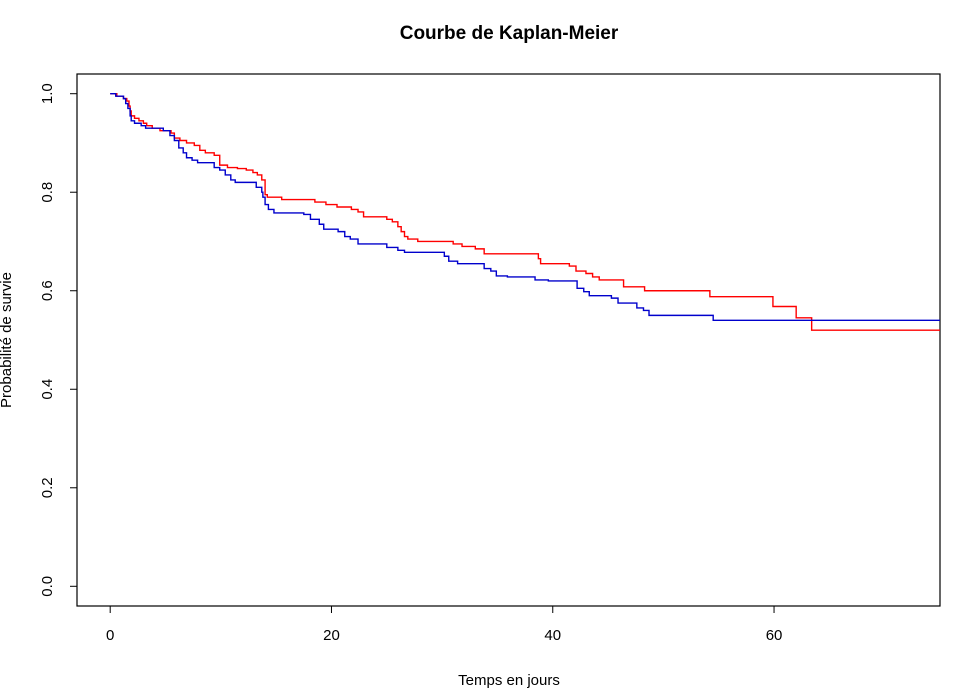 The height and width of the screenshot is (696, 973). Describe the element at coordinates (509, 680) in the screenshot. I see `x-axis-label: Temps en jours` at that location.